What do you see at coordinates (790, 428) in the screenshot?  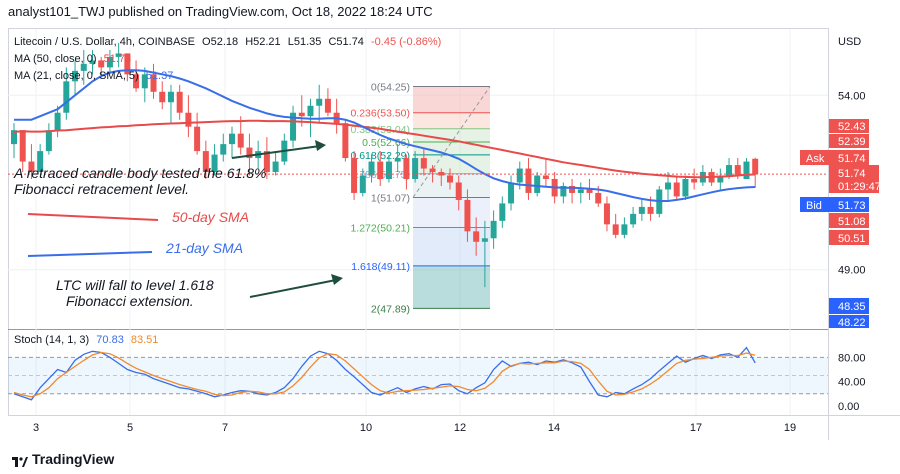 I see `time-tick-label: 19` at bounding box center [790, 428].